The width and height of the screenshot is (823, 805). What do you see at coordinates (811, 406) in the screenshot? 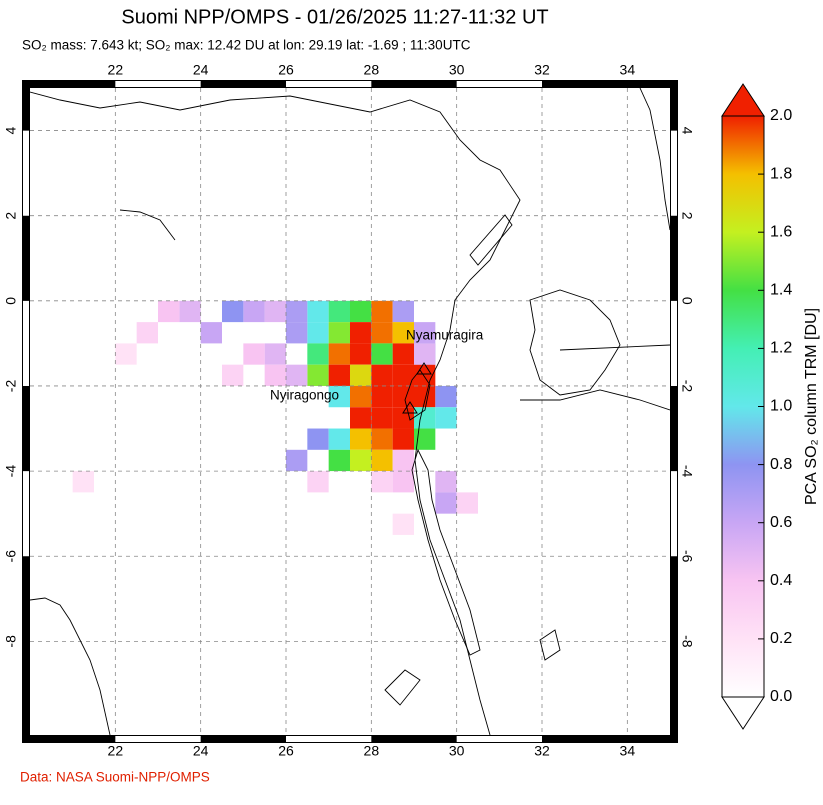
I see `colorbar-label: PCA SO₂ column TRM [DU]` at bounding box center [811, 406].